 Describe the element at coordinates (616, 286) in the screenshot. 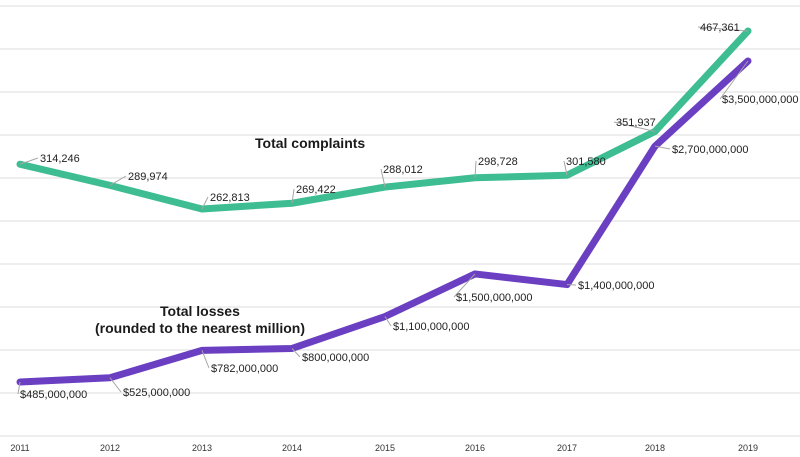

I see `data-label: $1,400,000,000` at that location.